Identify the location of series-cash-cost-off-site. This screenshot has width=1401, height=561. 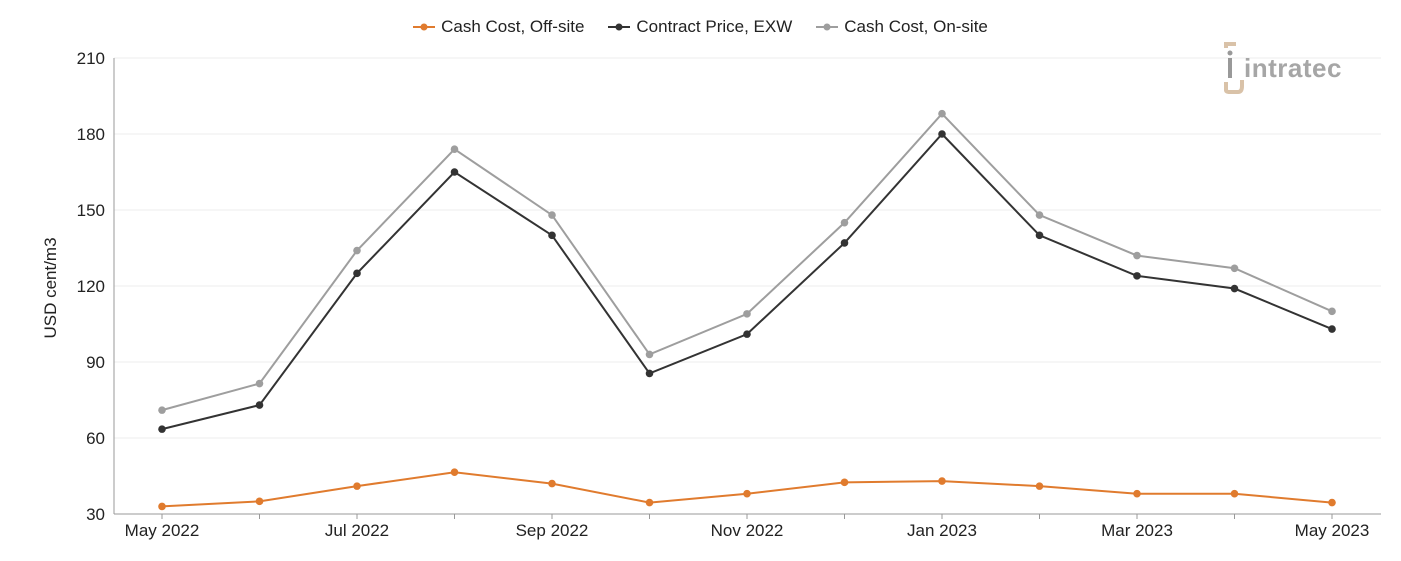
(747, 489).